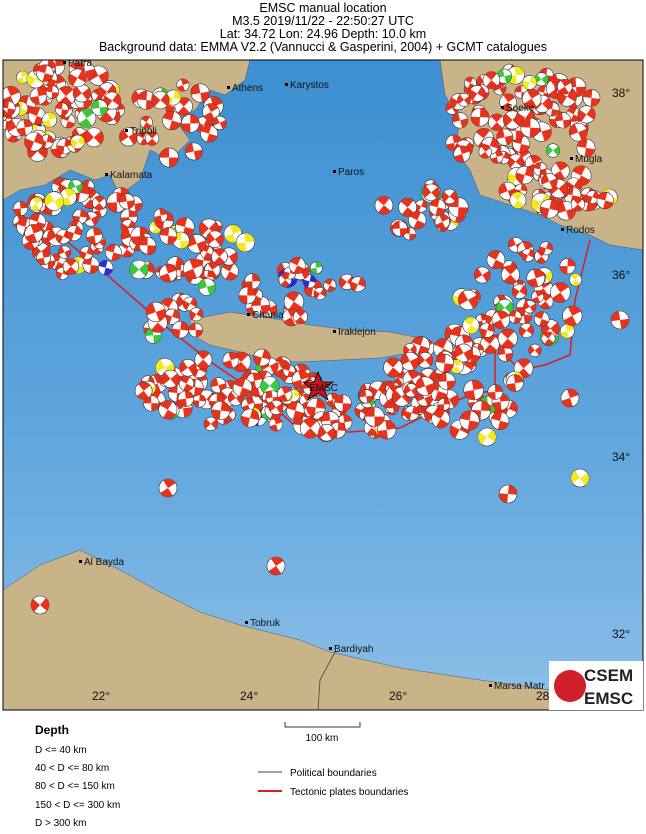 The height and width of the screenshot is (834, 646). Describe the element at coordinates (318, 386) in the screenshot. I see `epicenter-star` at that location.